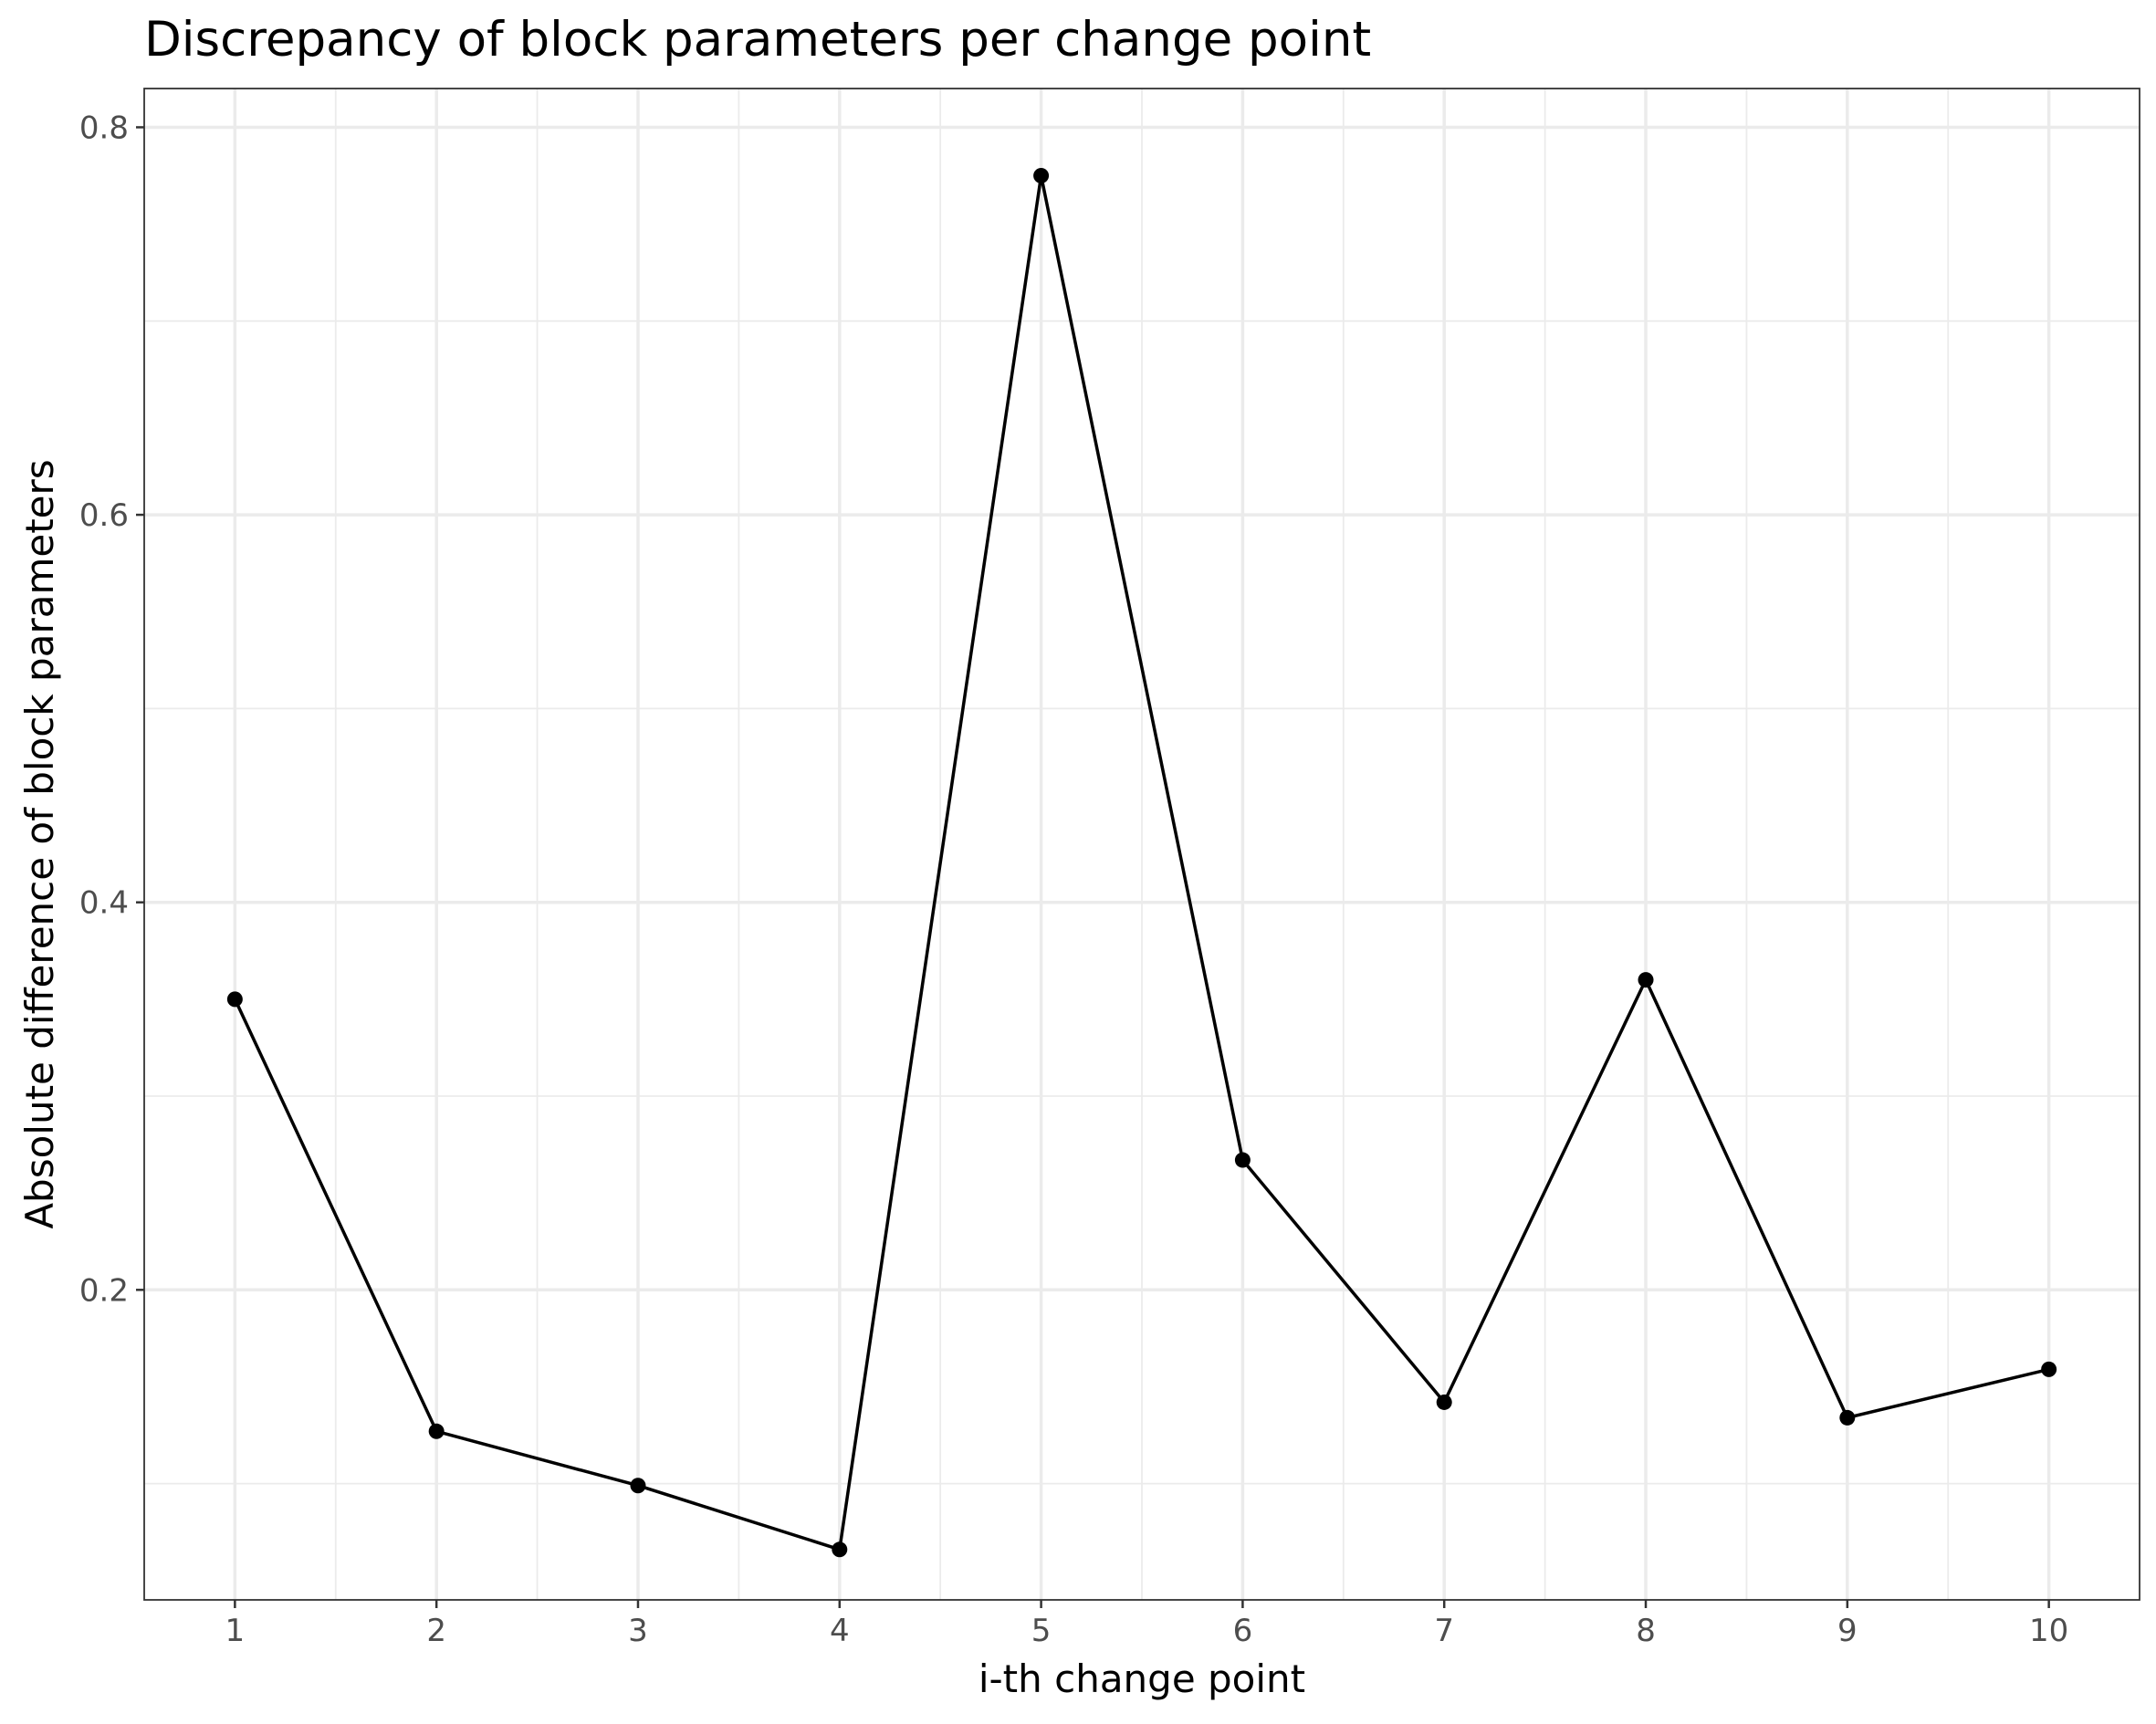 The image size is (2156, 1724). Describe the element at coordinates (1243, 1631) in the screenshot. I see `x-tick-label: 6` at that location.